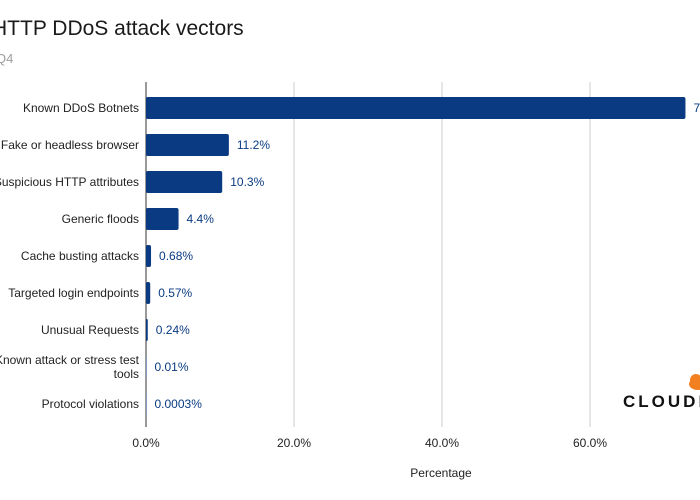 This screenshot has height=500, width=700. I want to click on category-label: Fake or headless browser, so click(70, 145).